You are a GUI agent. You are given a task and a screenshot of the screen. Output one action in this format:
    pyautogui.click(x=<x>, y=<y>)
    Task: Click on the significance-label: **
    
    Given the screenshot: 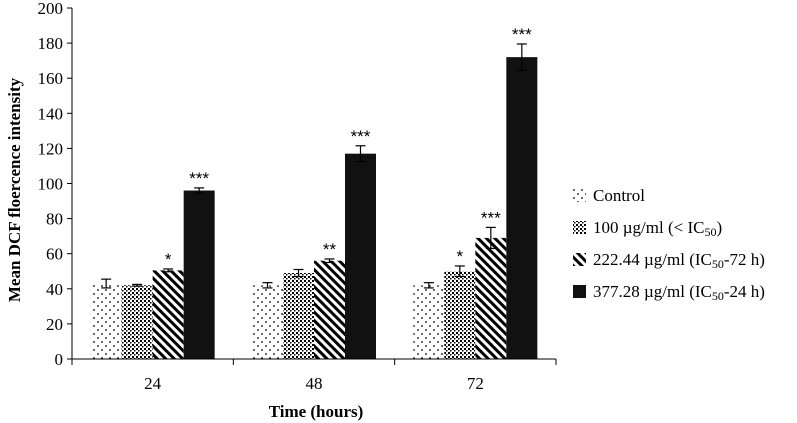 What is the action you would take?
    pyautogui.click(x=330, y=249)
    